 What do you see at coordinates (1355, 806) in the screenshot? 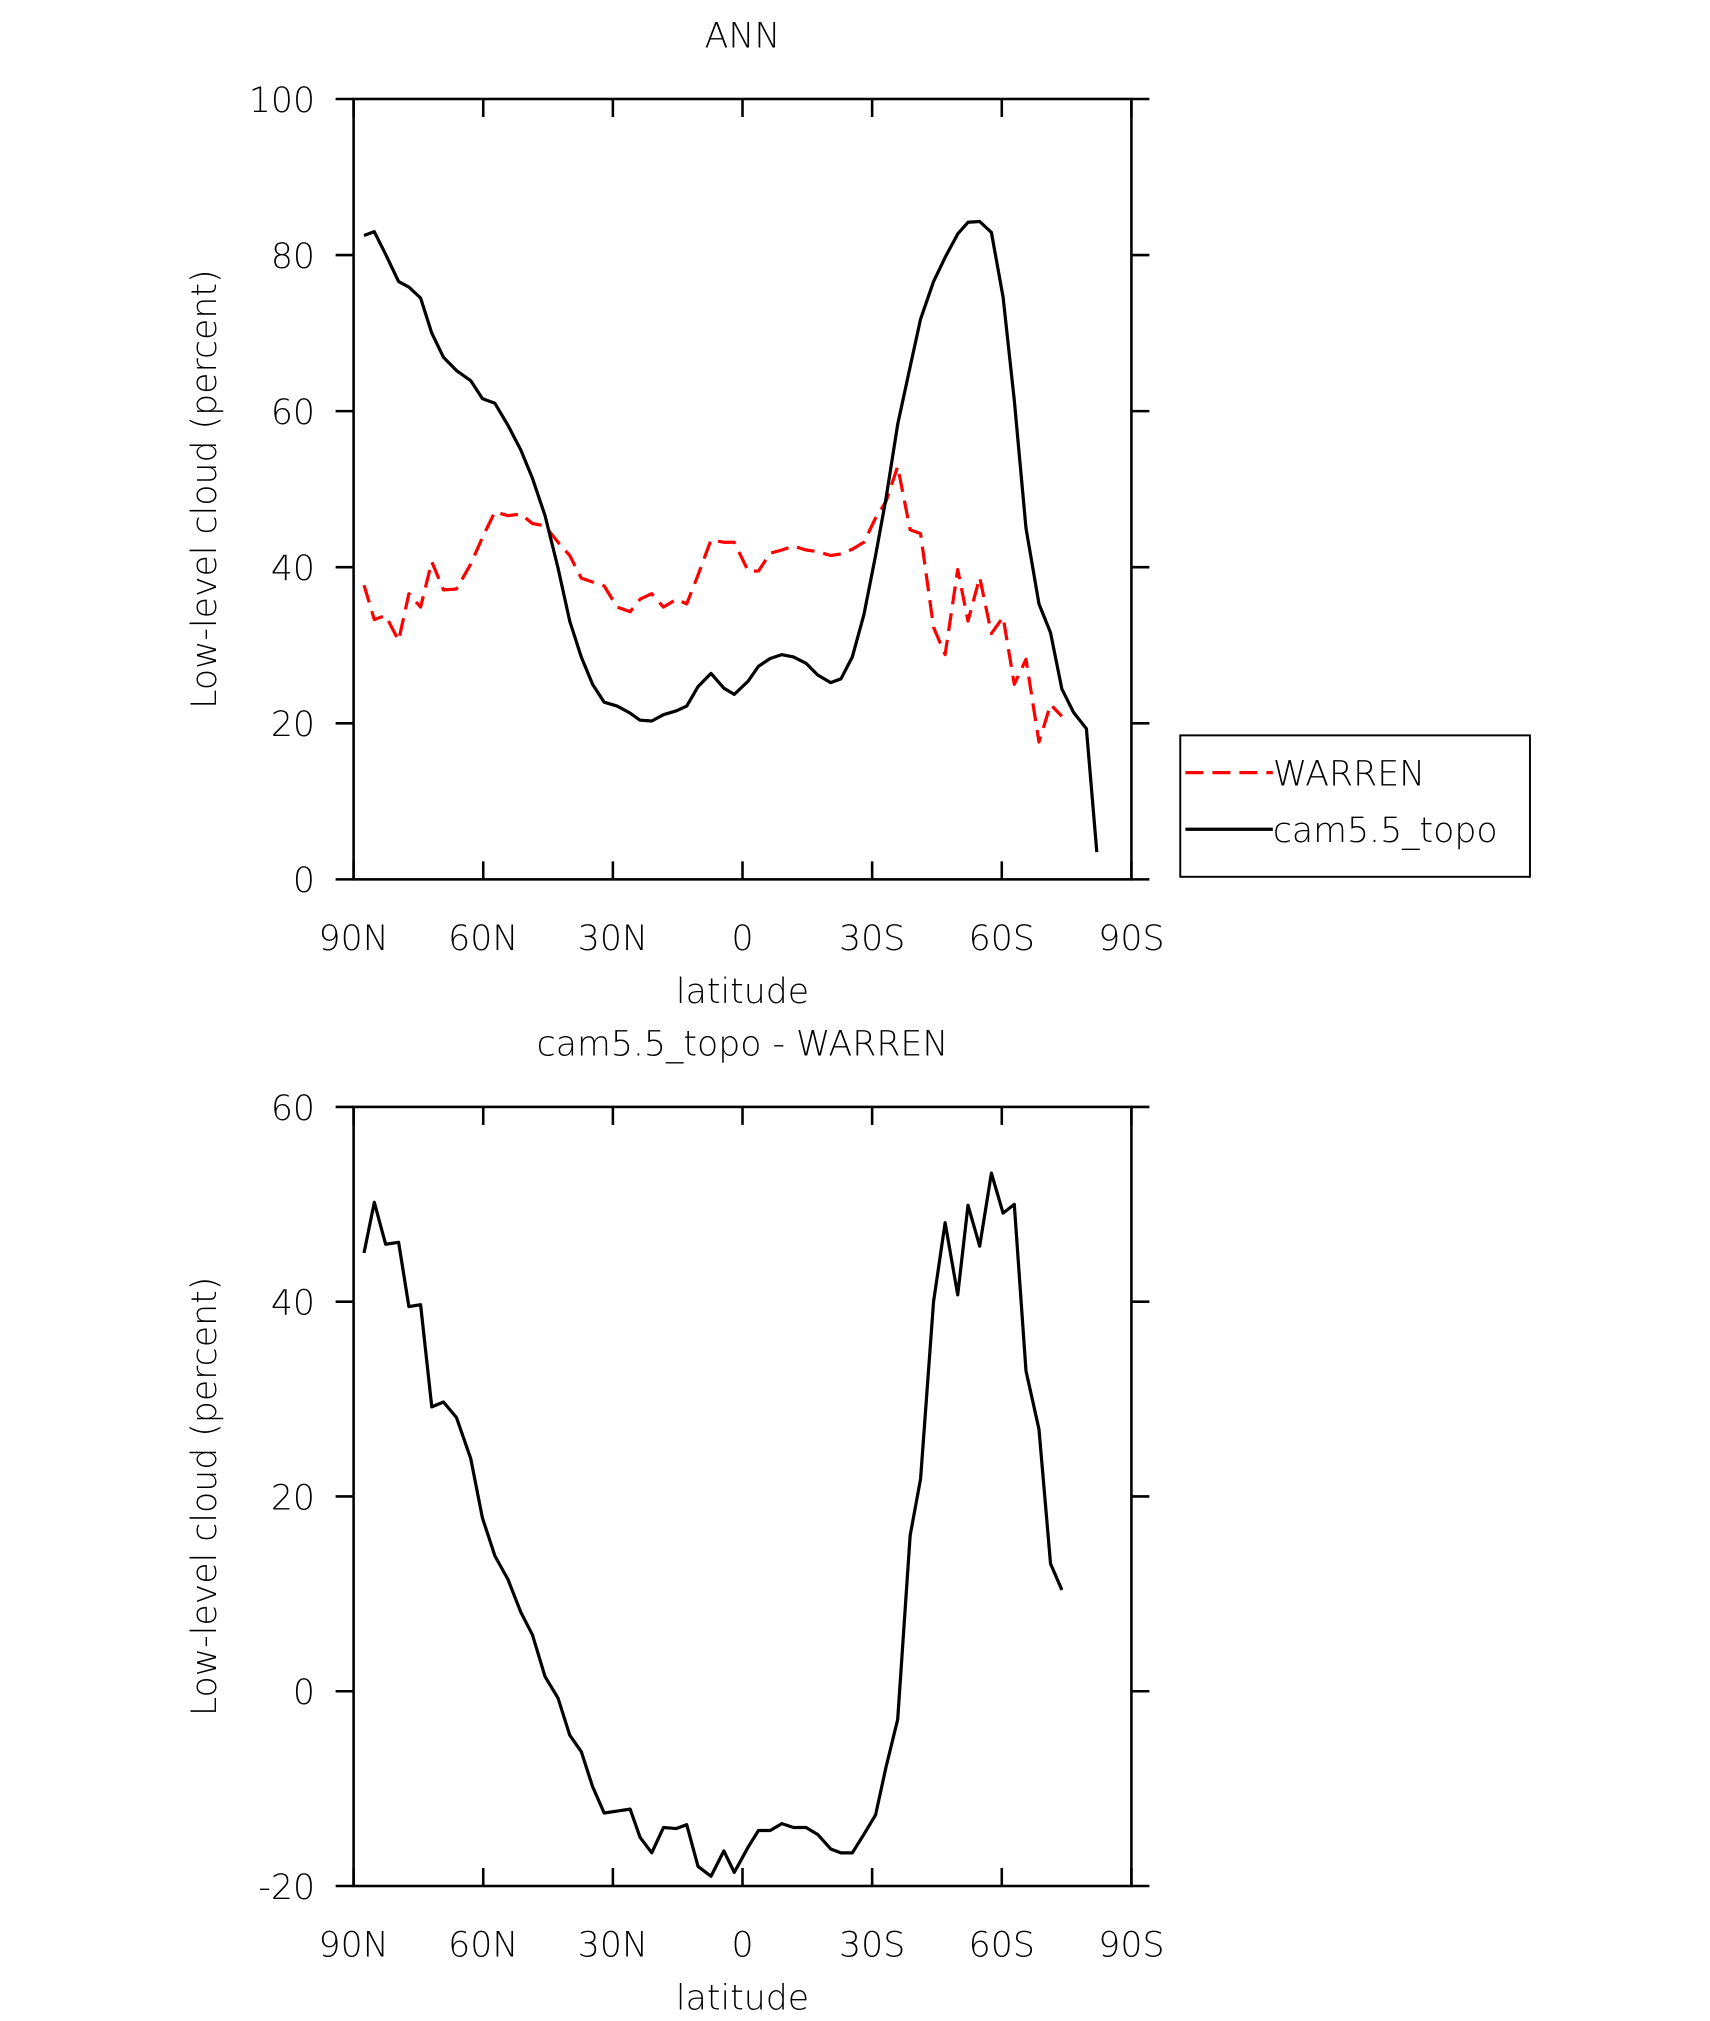
I see `legend-box` at bounding box center [1355, 806].